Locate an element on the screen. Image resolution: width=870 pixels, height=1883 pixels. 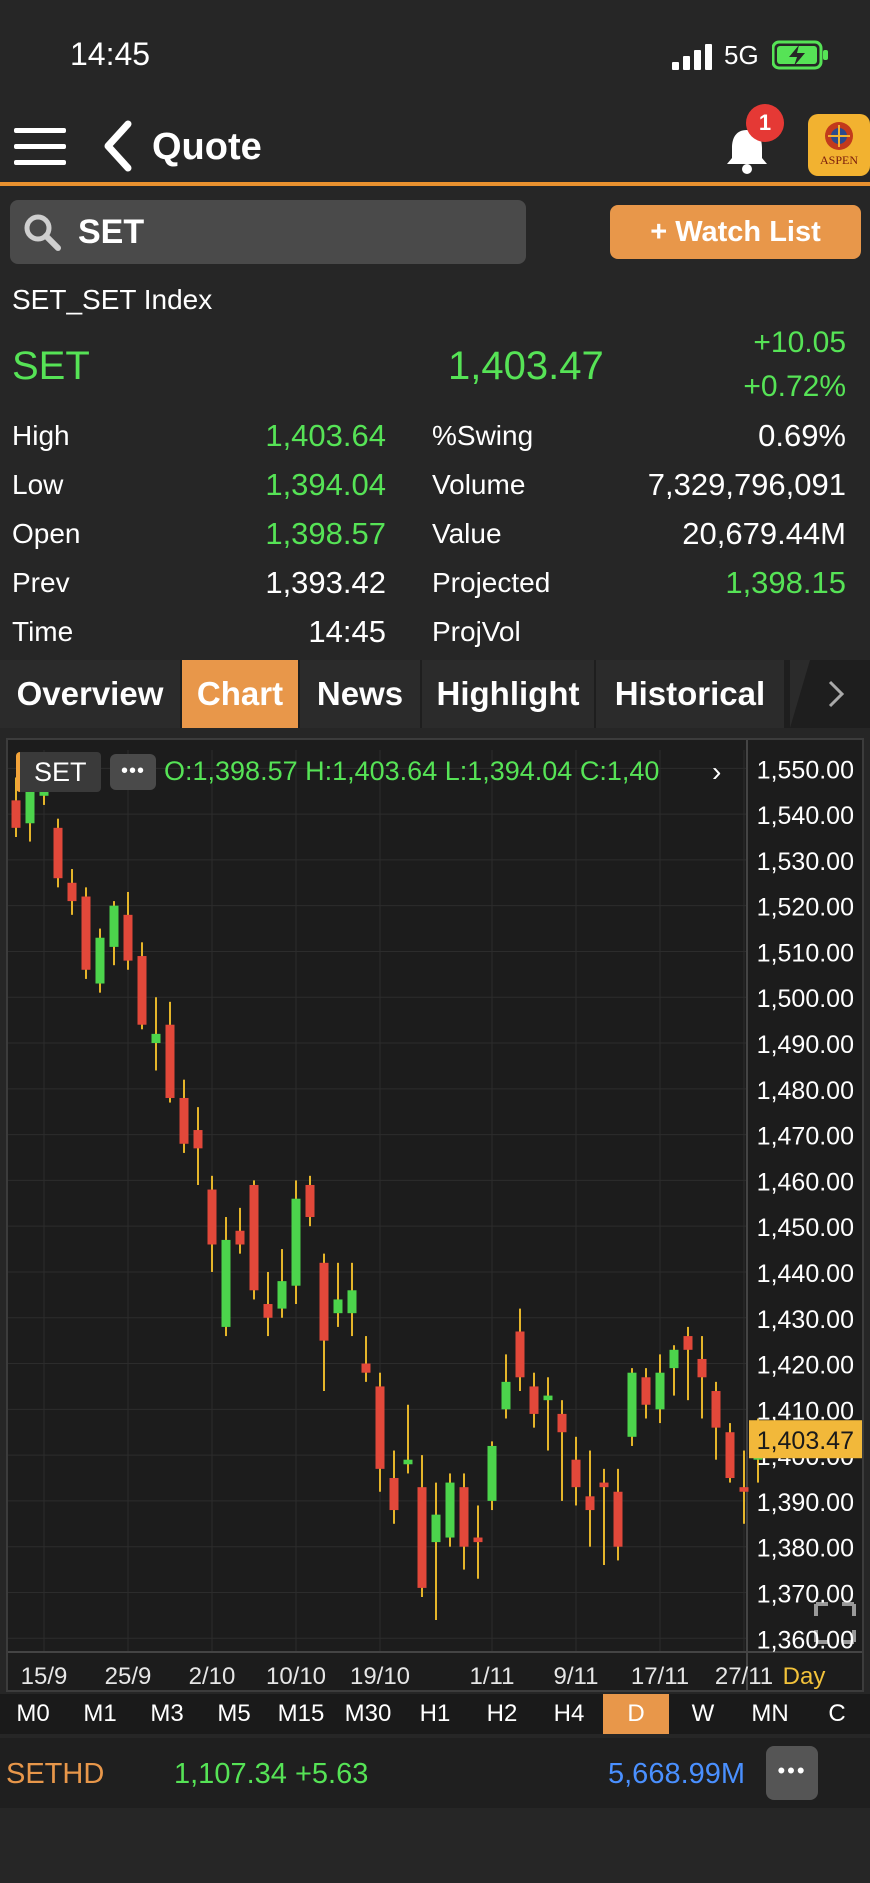
status-time: 14:45 is located at coordinates (110, 54).